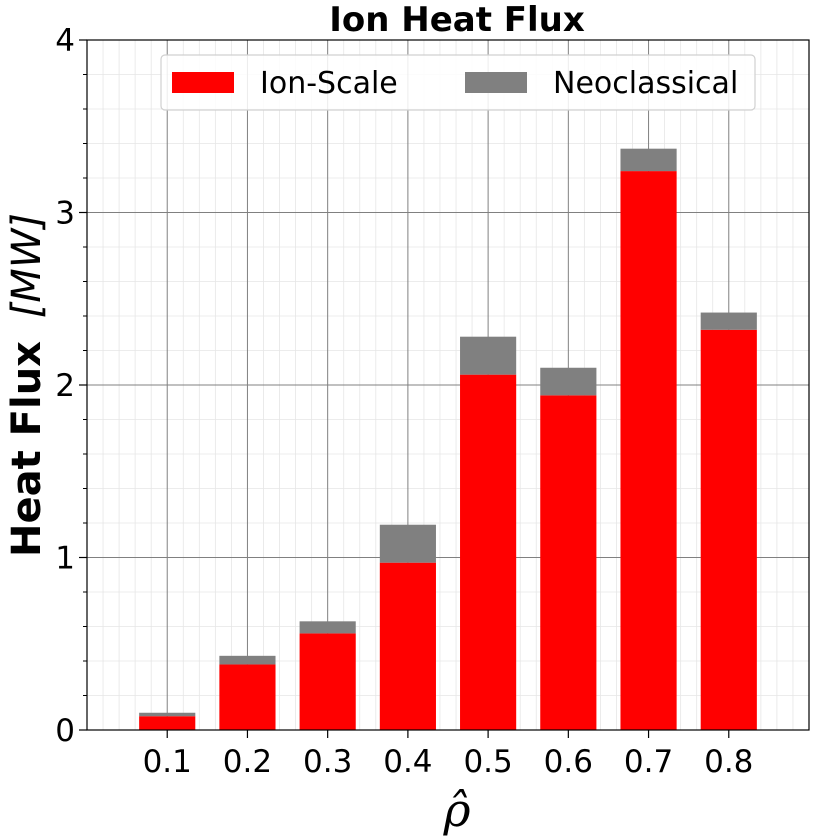 The width and height of the screenshot is (840, 836). I want to click on bar-ion-scale-0.8, so click(728, 529).